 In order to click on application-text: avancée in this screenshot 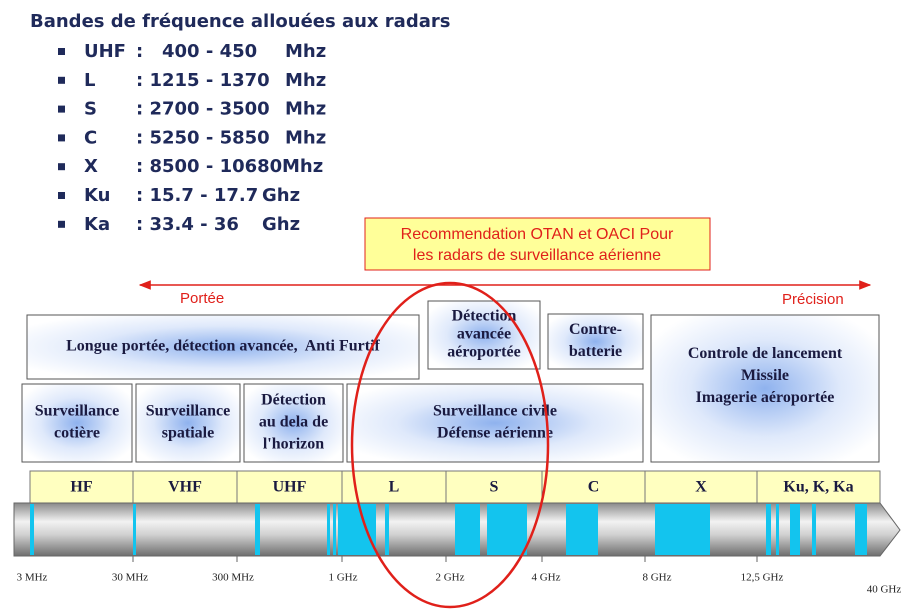, I will do `click(484, 334)`.